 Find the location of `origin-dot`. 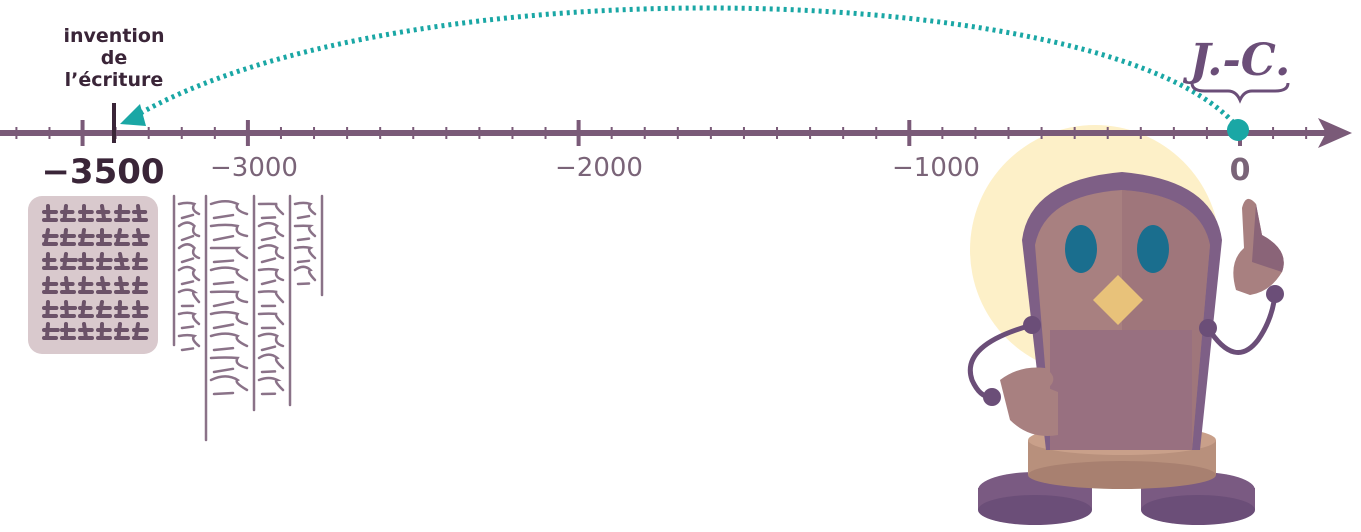

origin-dot is located at coordinates (1238, 130).